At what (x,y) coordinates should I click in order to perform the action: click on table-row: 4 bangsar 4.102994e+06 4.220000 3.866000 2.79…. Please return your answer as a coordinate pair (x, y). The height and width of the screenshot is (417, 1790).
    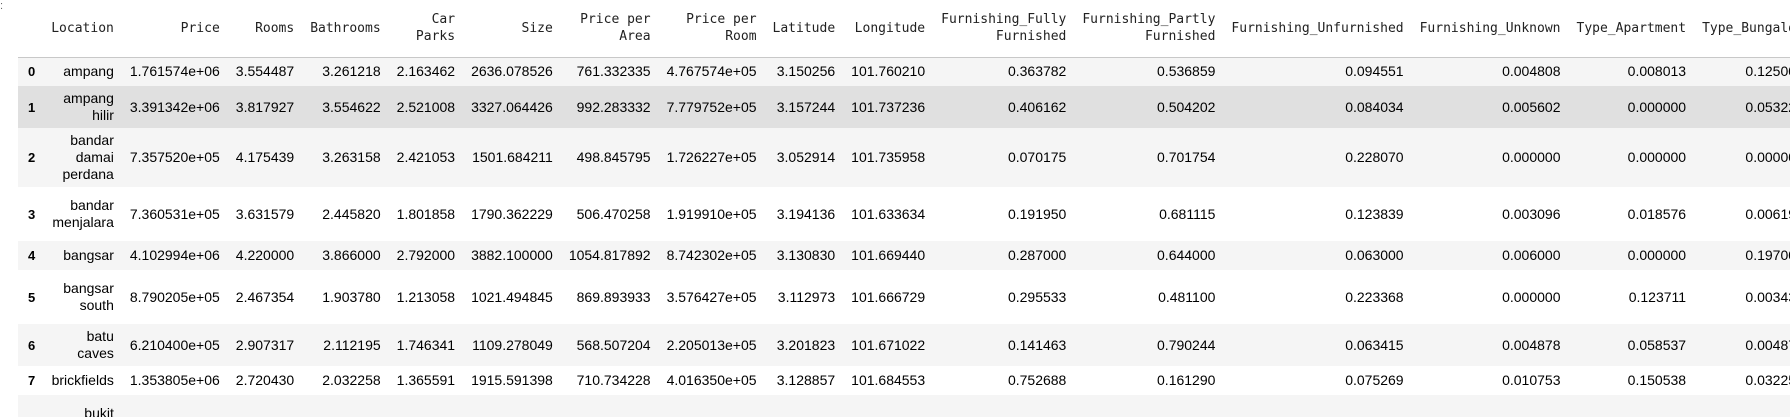
    Looking at the image, I should click on (904, 255).